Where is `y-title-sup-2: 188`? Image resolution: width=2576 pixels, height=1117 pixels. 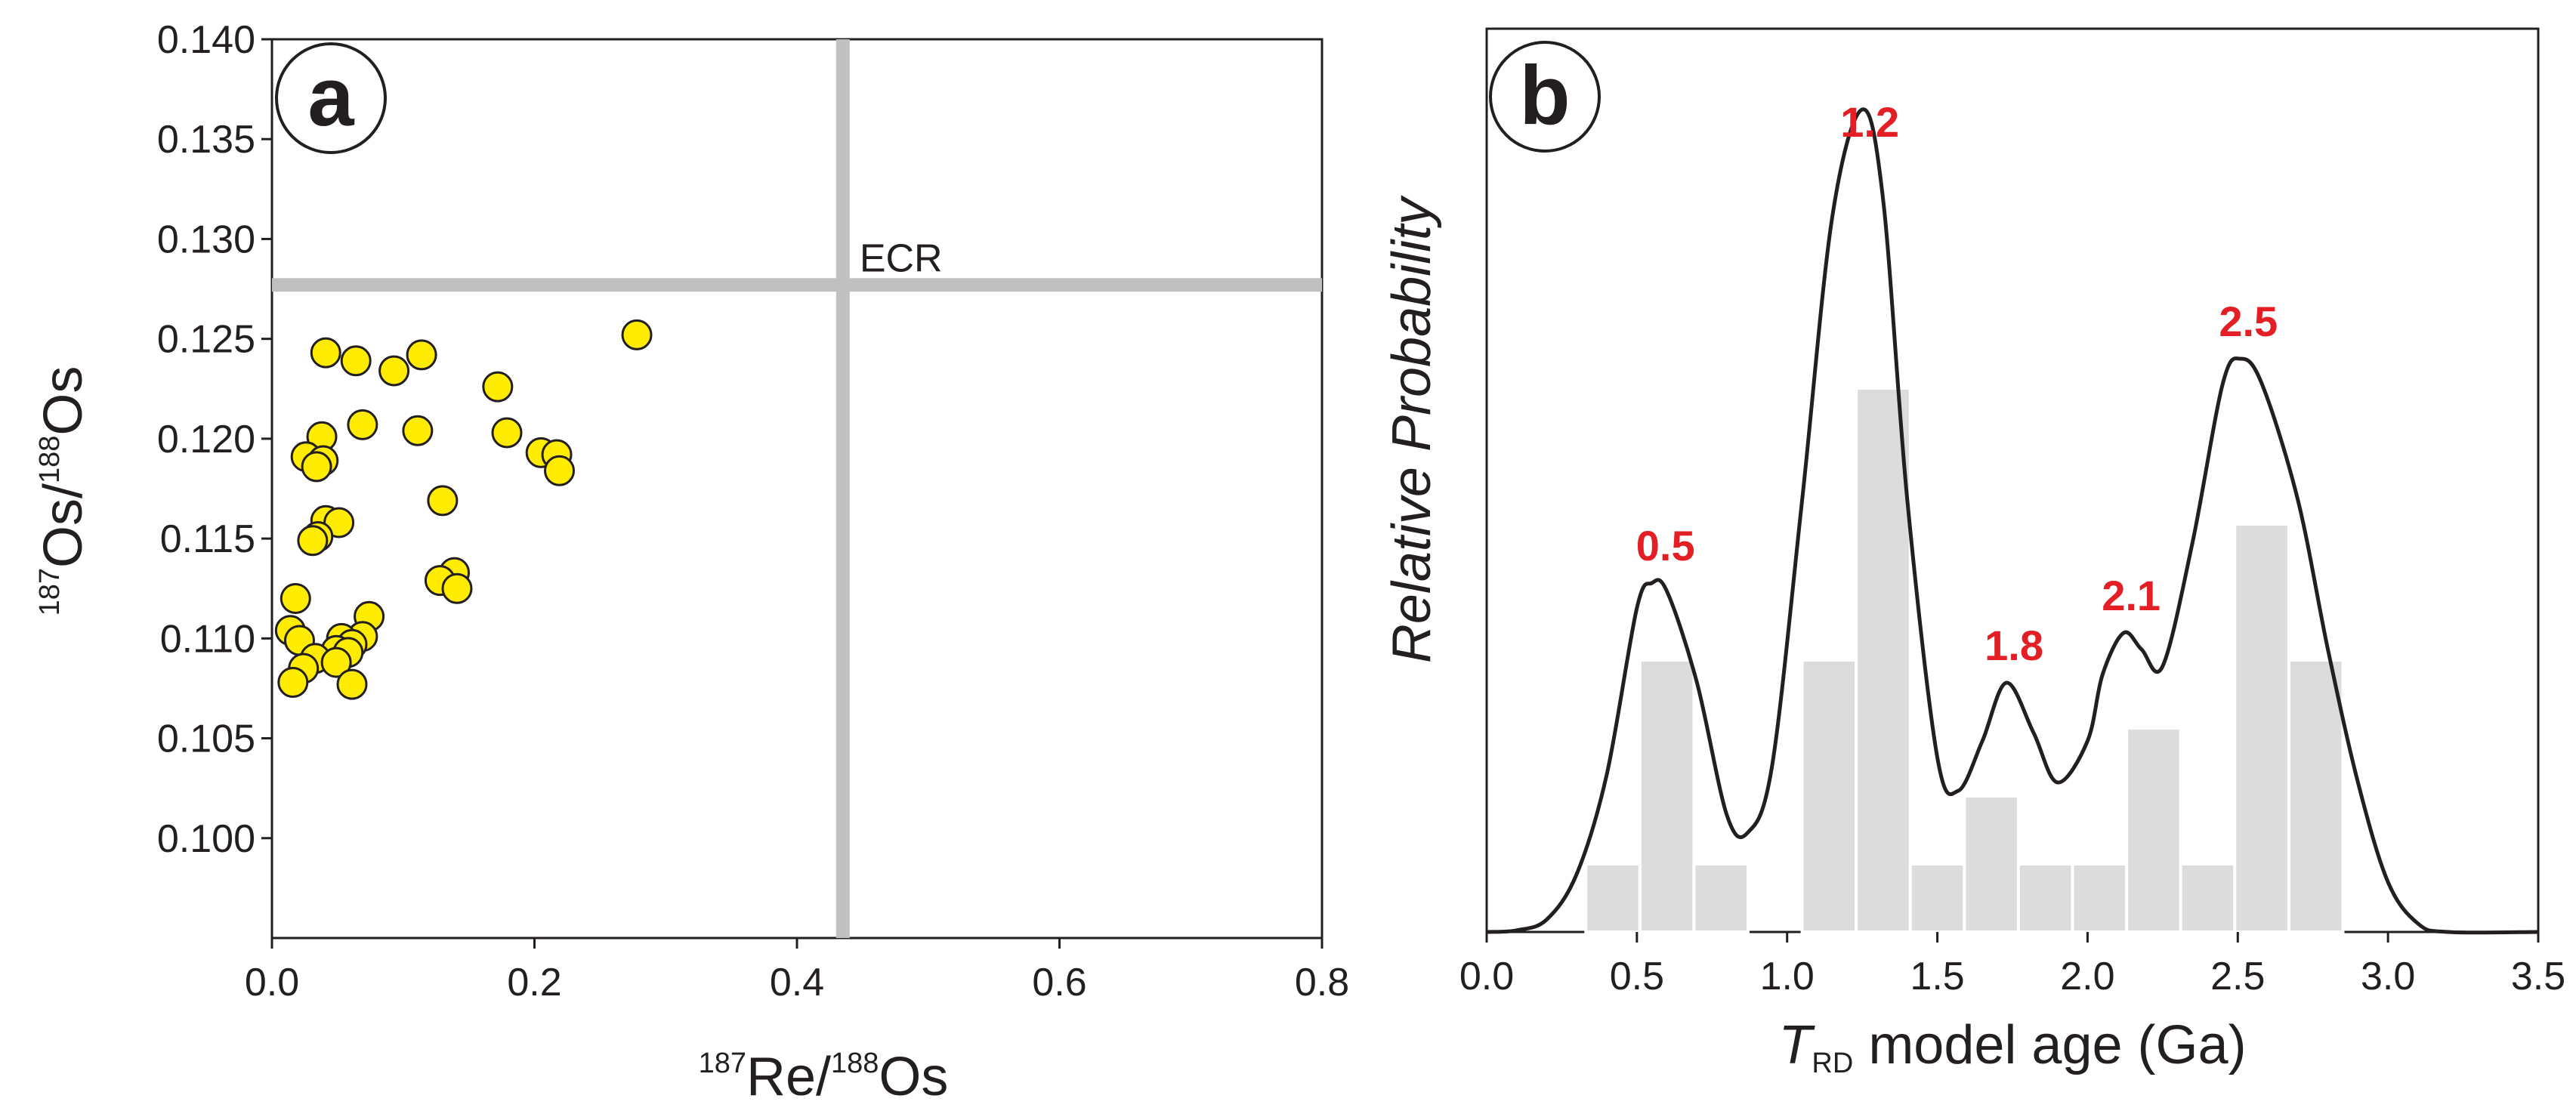
y-title-sup-2: 188 is located at coordinates (50, 459).